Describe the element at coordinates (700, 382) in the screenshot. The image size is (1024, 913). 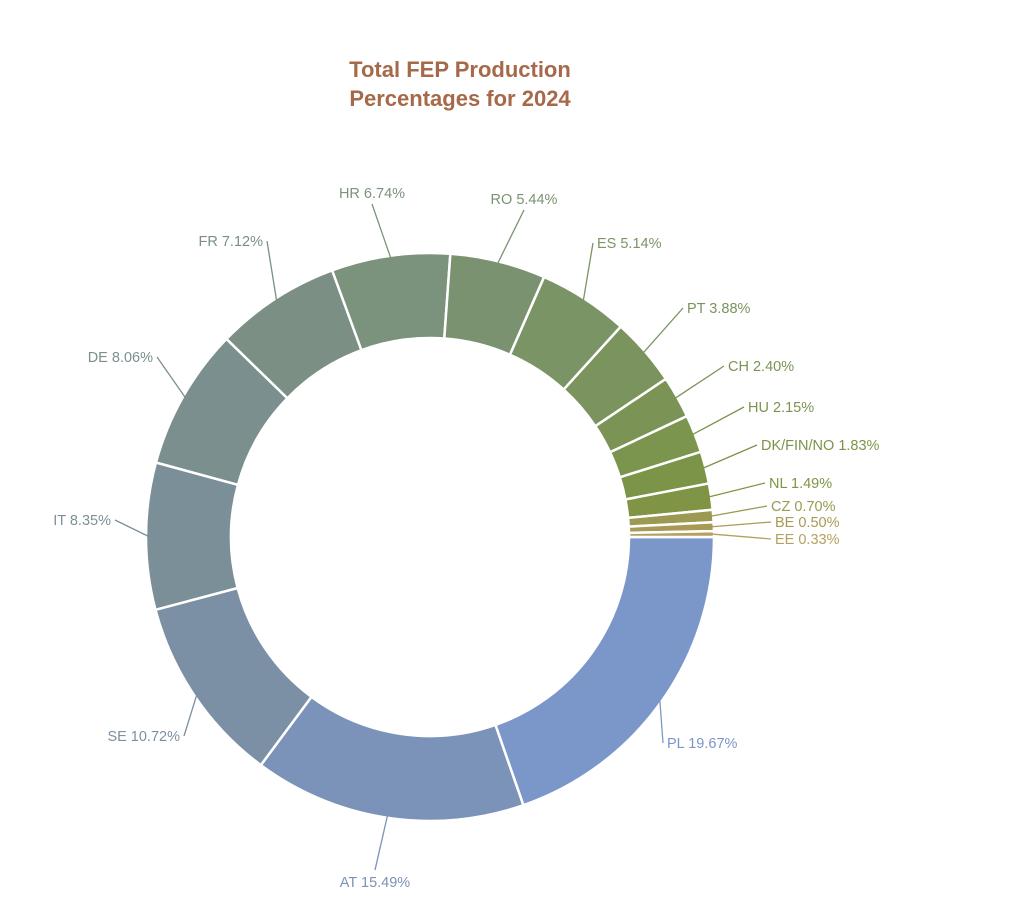
I see `leader-line-ch` at that location.